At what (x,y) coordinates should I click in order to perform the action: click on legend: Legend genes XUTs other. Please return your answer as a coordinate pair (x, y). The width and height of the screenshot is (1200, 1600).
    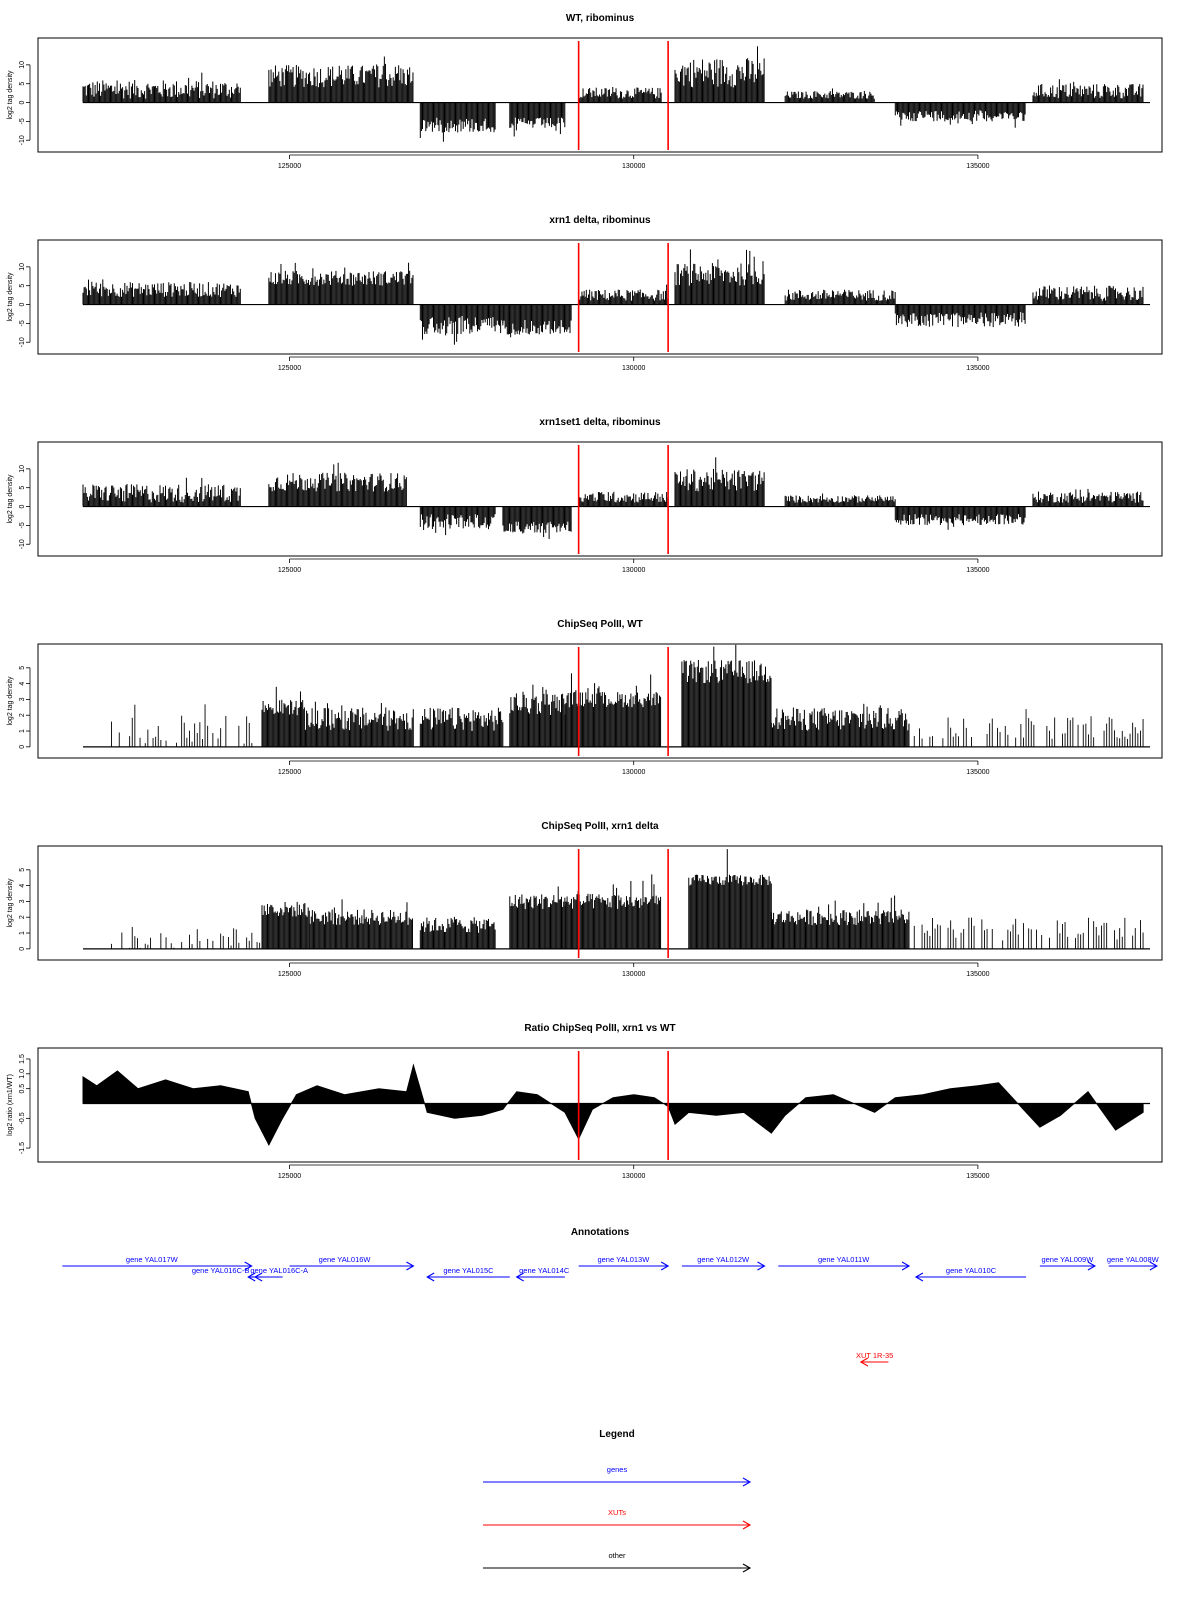
    Looking at the image, I should click on (617, 1501).